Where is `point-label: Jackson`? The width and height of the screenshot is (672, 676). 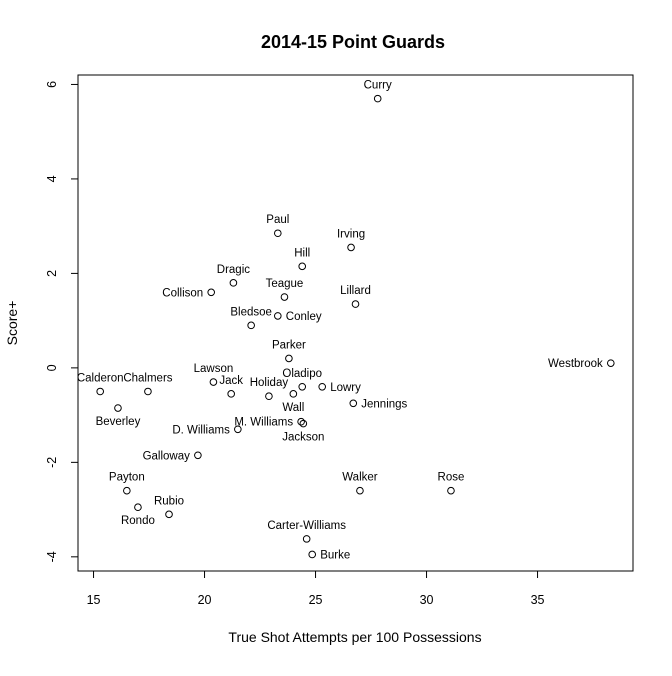 point-label: Jackson is located at coordinates (303, 438).